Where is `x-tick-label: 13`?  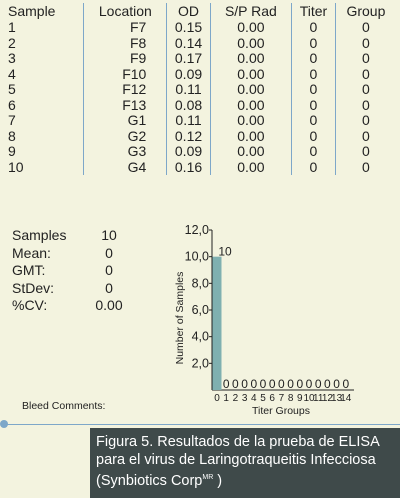
x-tick-label: 13 is located at coordinates (337, 398).